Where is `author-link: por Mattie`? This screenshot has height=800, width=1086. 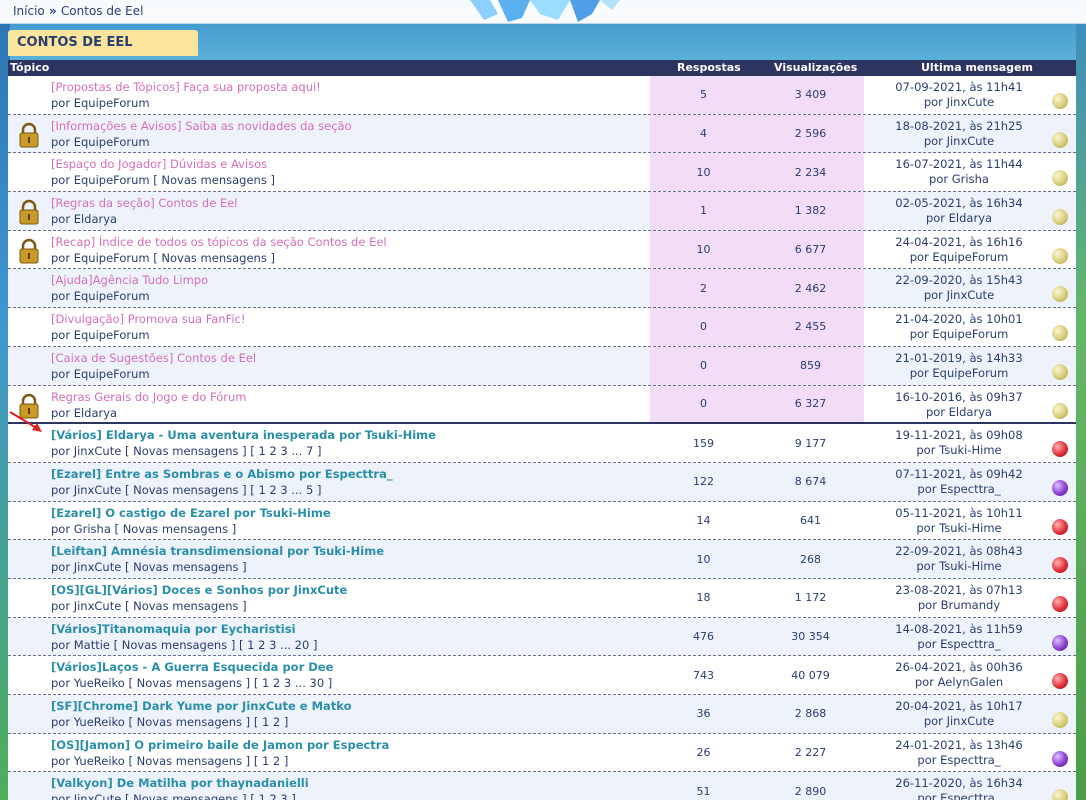 author-link: por Mattie is located at coordinates (80, 644).